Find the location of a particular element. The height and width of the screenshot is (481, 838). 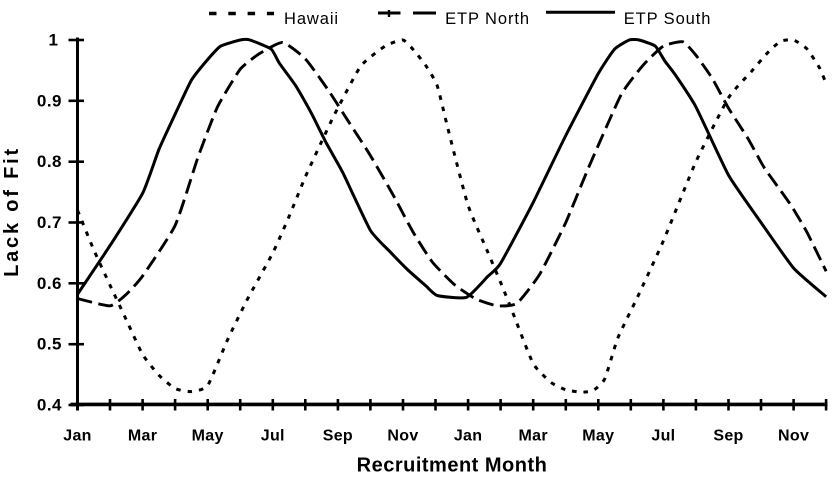

svg-text: 0.8 is located at coordinates (49, 161).